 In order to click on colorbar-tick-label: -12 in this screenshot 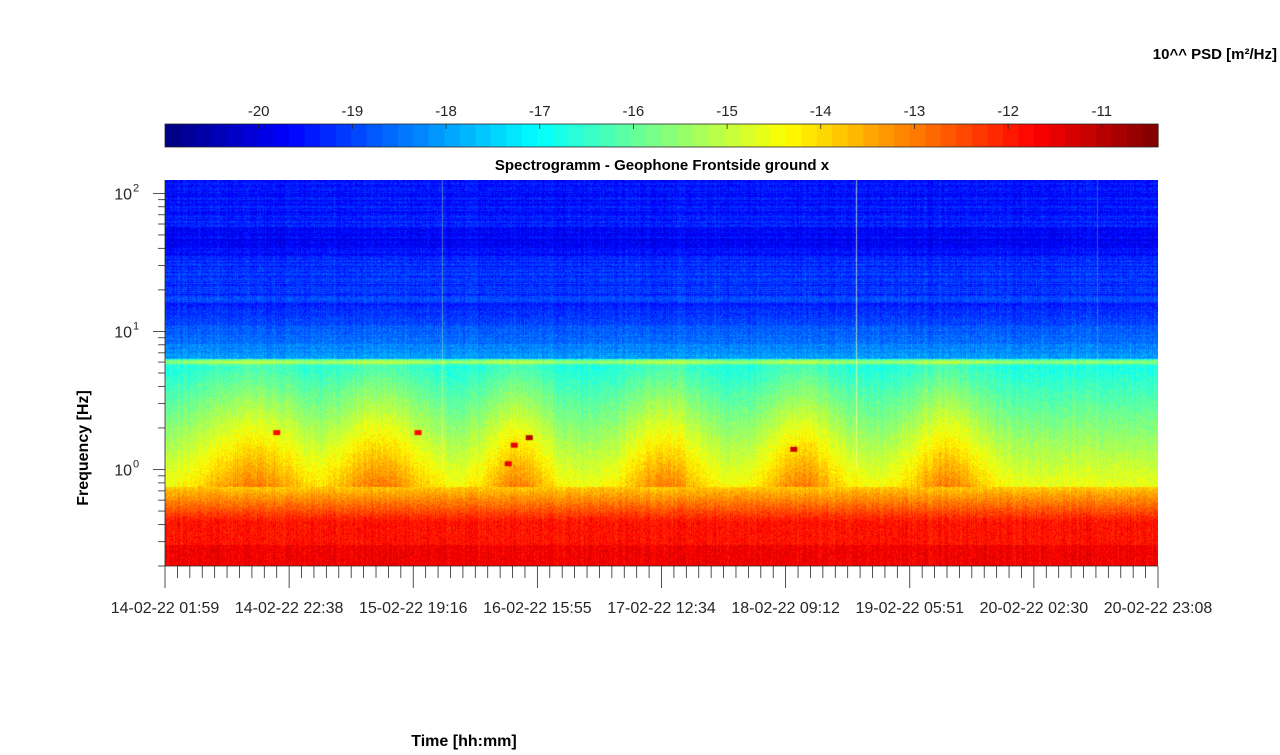, I will do `click(1008, 111)`.